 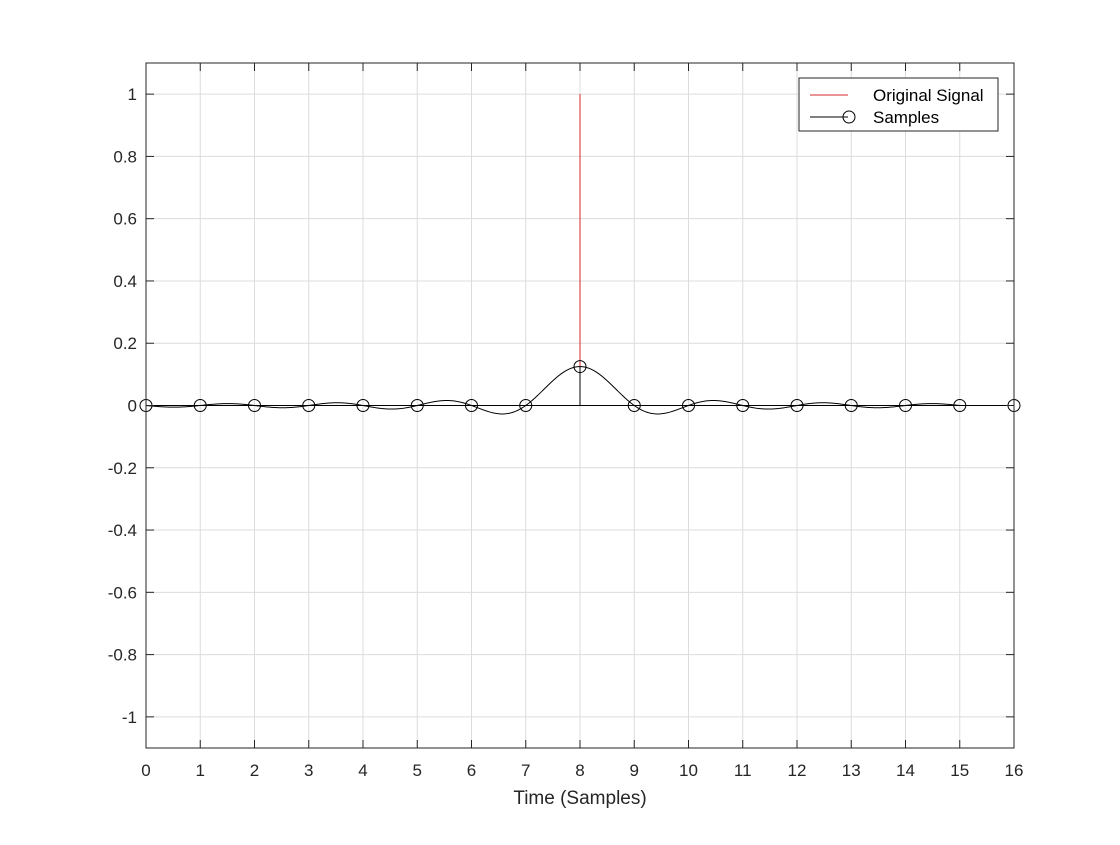 I want to click on x-tick-label: 7, so click(x=525, y=770).